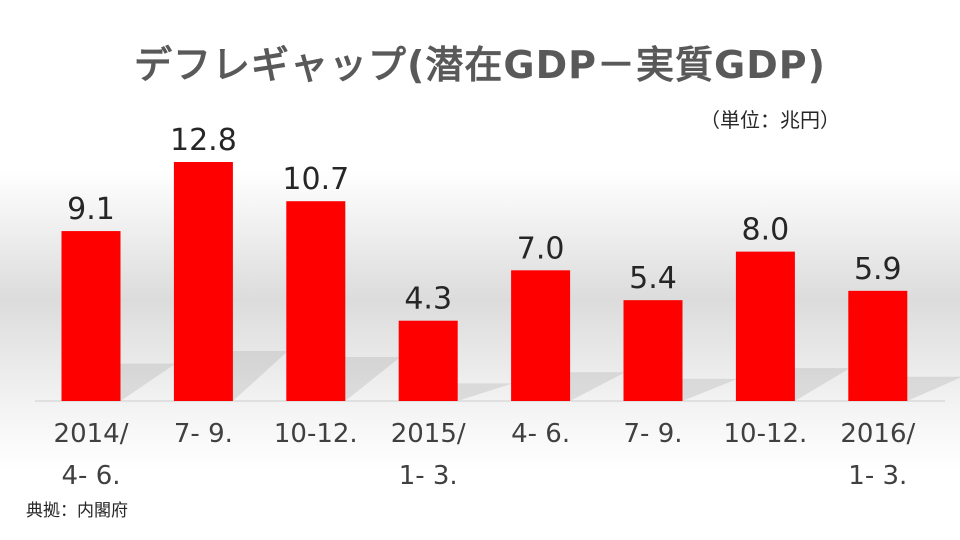  What do you see at coordinates (428, 299) in the screenshot?
I see `data-label: 4.3` at bounding box center [428, 299].